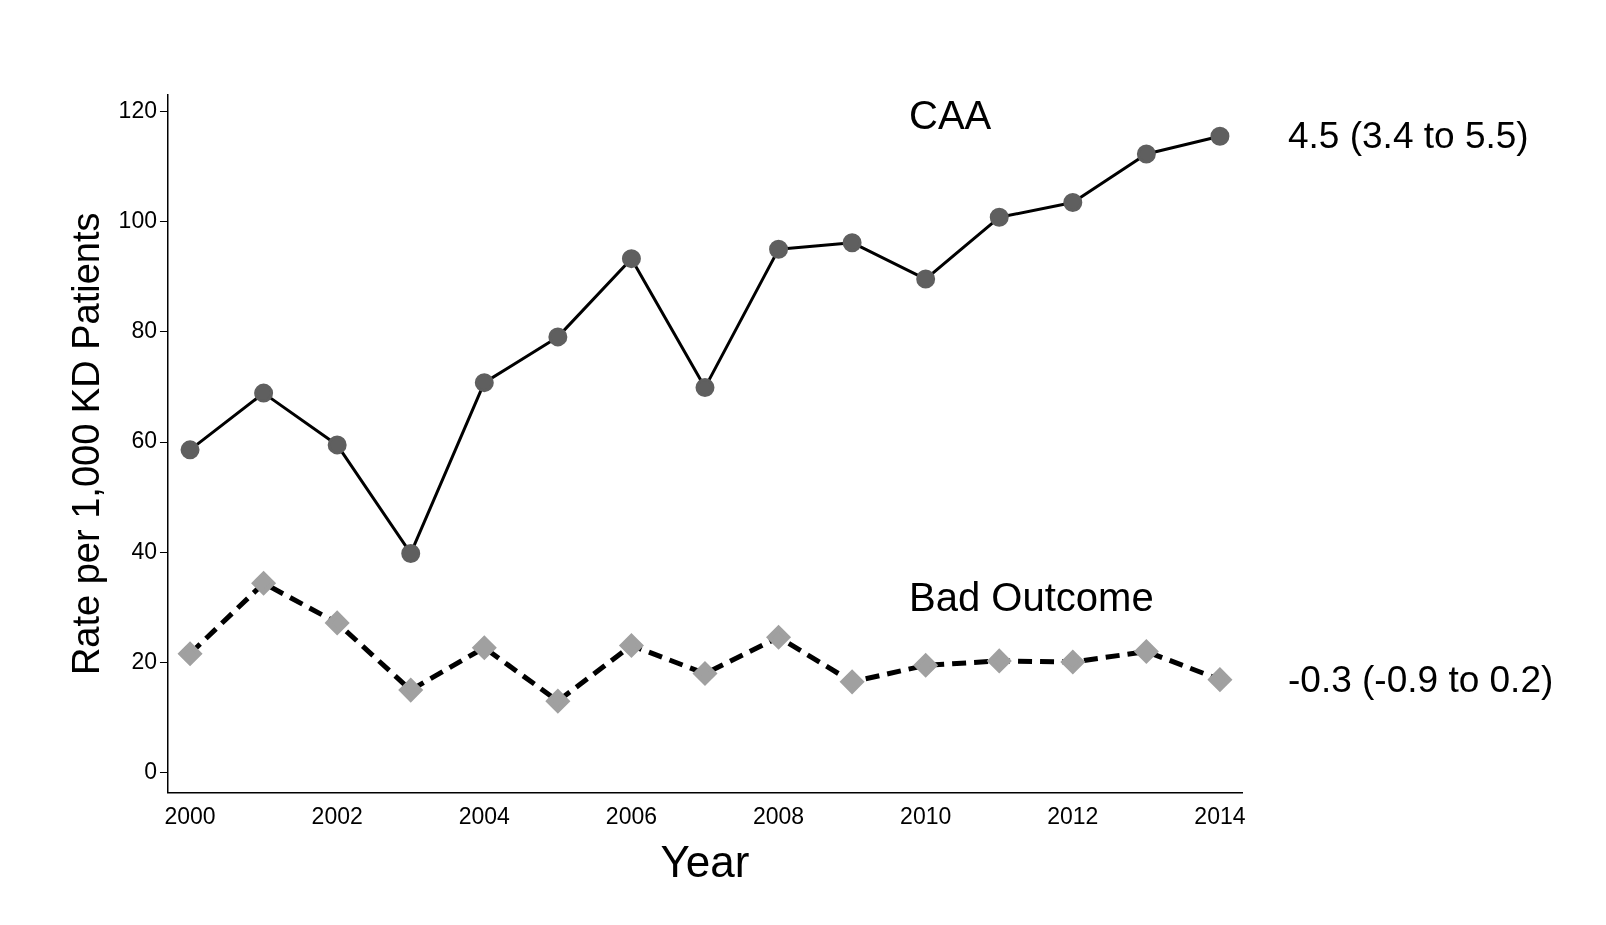  What do you see at coordinates (137, 220) in the screenshot?
I see `y-tick-label: 100` at bounding box center [137, 220].